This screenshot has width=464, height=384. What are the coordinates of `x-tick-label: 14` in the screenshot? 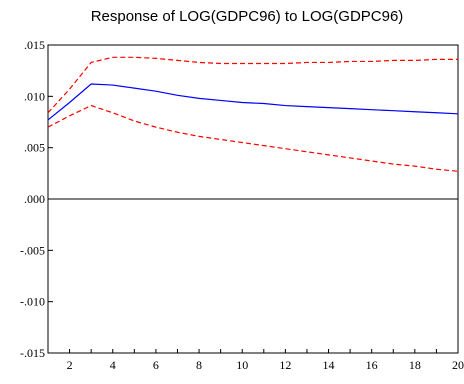 It's located at (329, 365).